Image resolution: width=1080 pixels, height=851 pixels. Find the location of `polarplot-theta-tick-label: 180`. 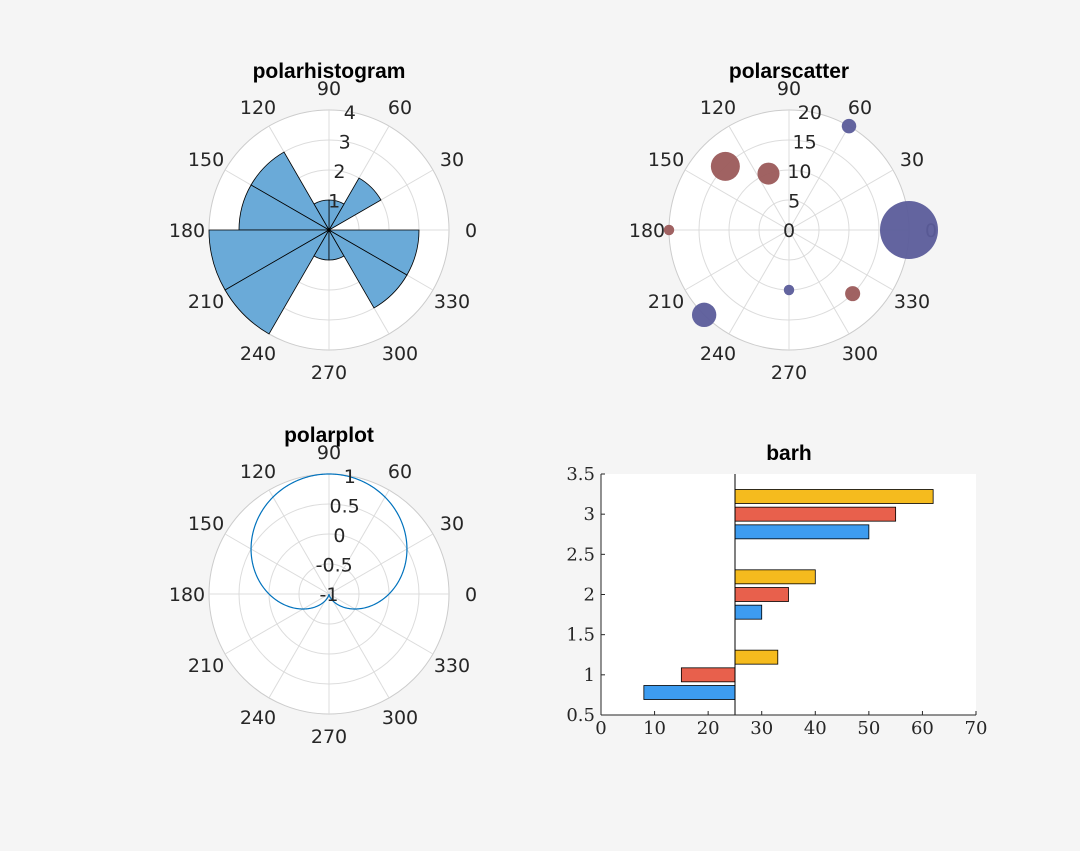

polarplot-theta-tick-label: 180 is located at coordinates (187, 595).